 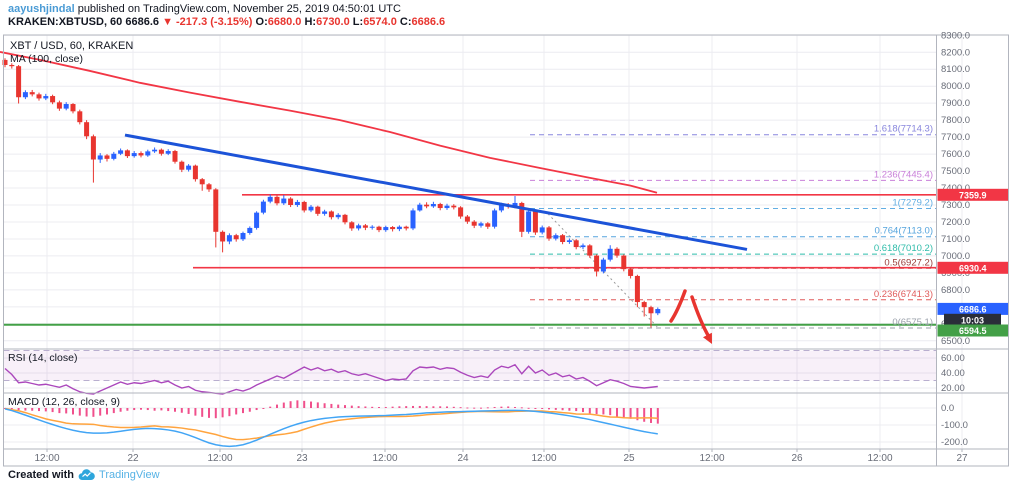 I want to click on author-link: aayushjindal, so click(x=41, y=9).